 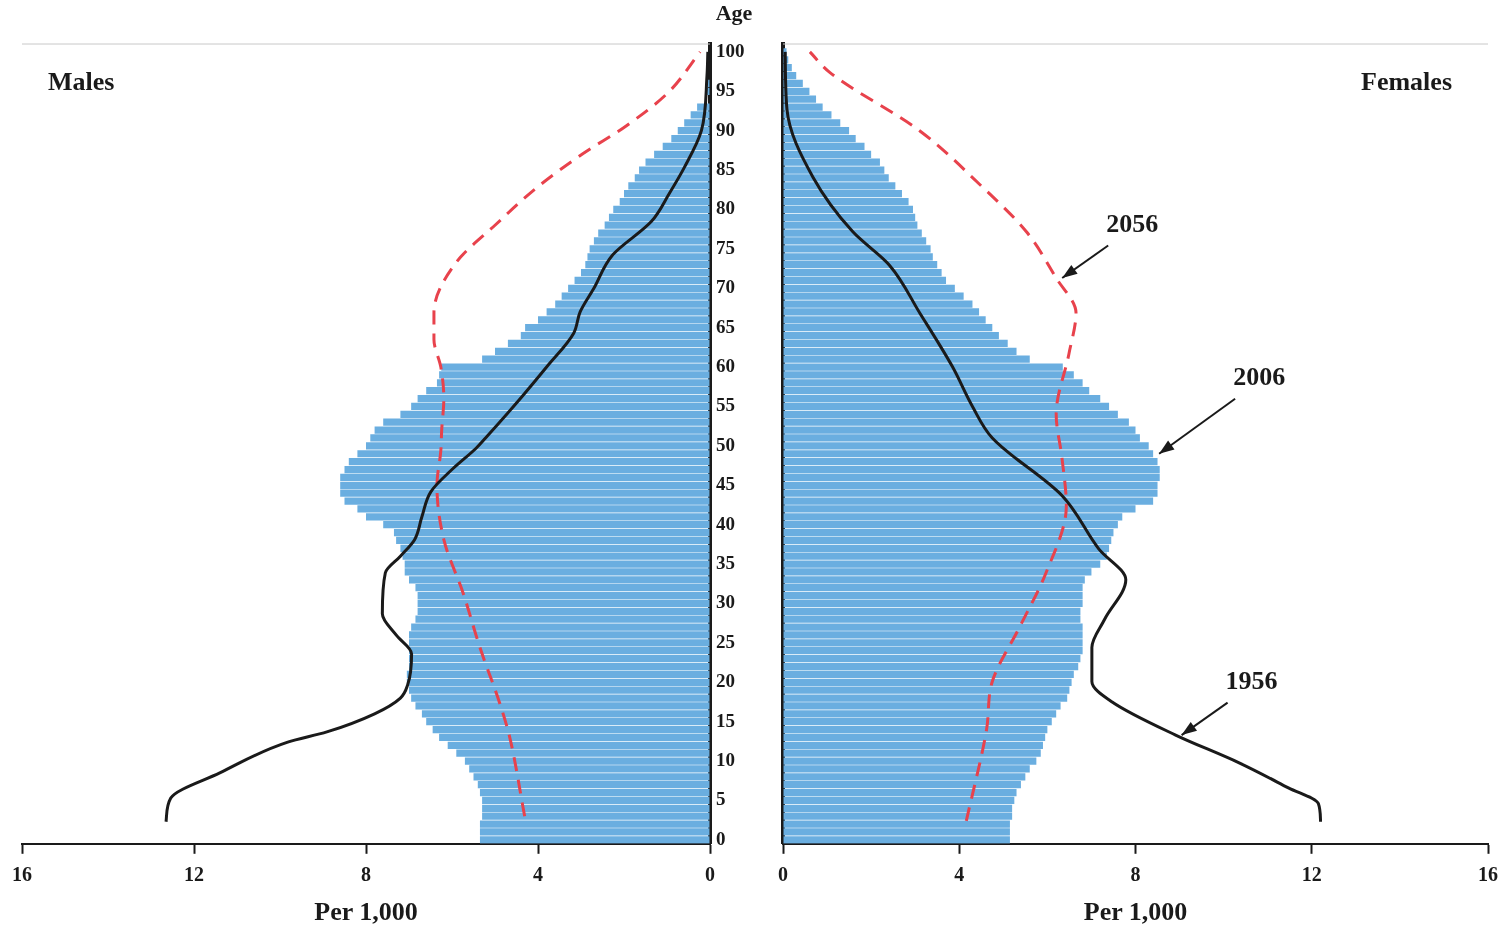 I want to click on y-tick-label: 95, so click(x=725, y=90).